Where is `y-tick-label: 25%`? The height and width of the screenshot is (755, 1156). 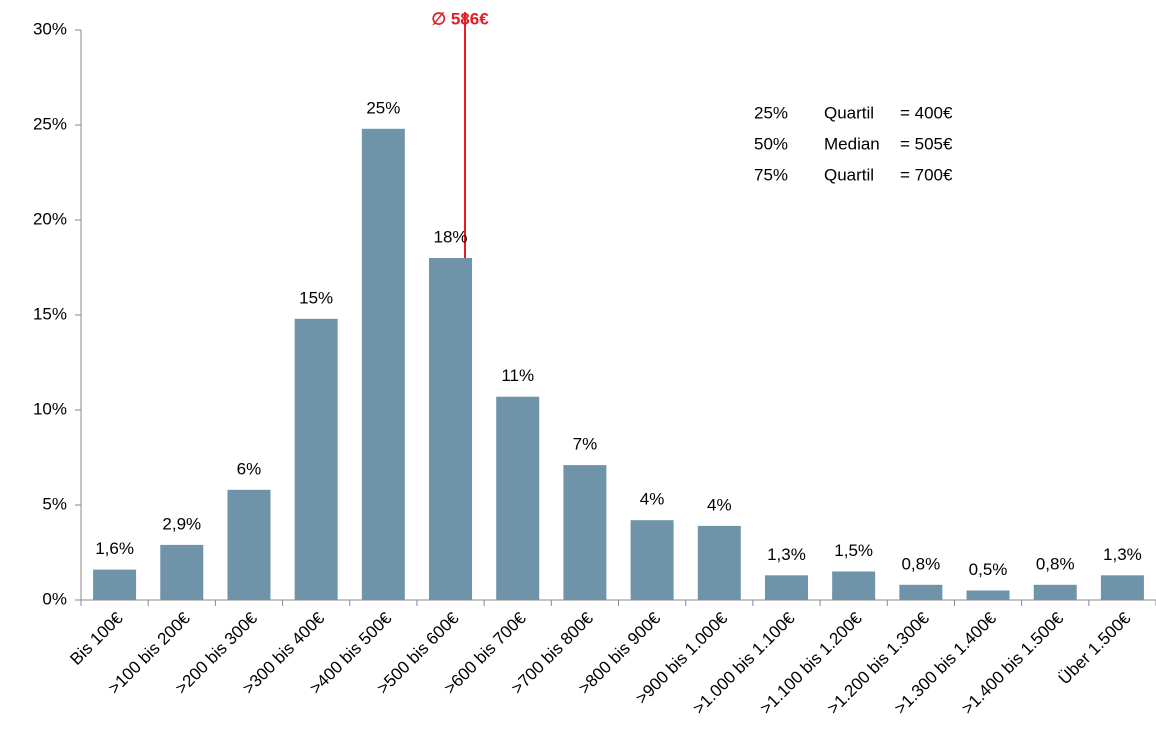
y-tick-label: 25% is located at coordinates (50, 123).